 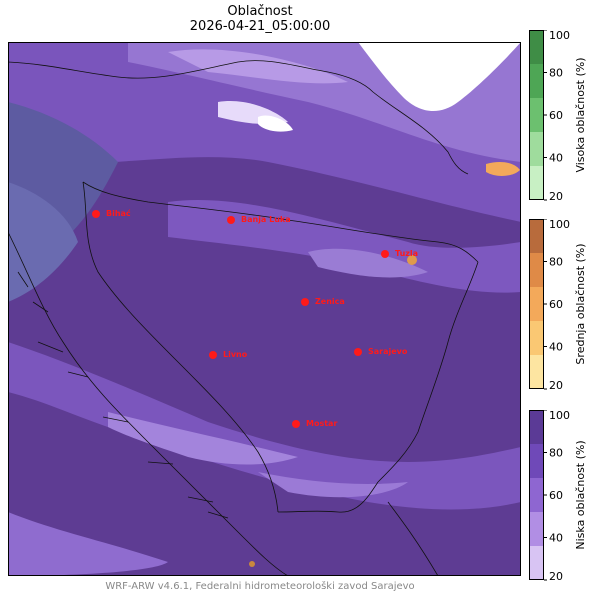 I want to click on city-label: Zenica, so click(x=330, y=301).